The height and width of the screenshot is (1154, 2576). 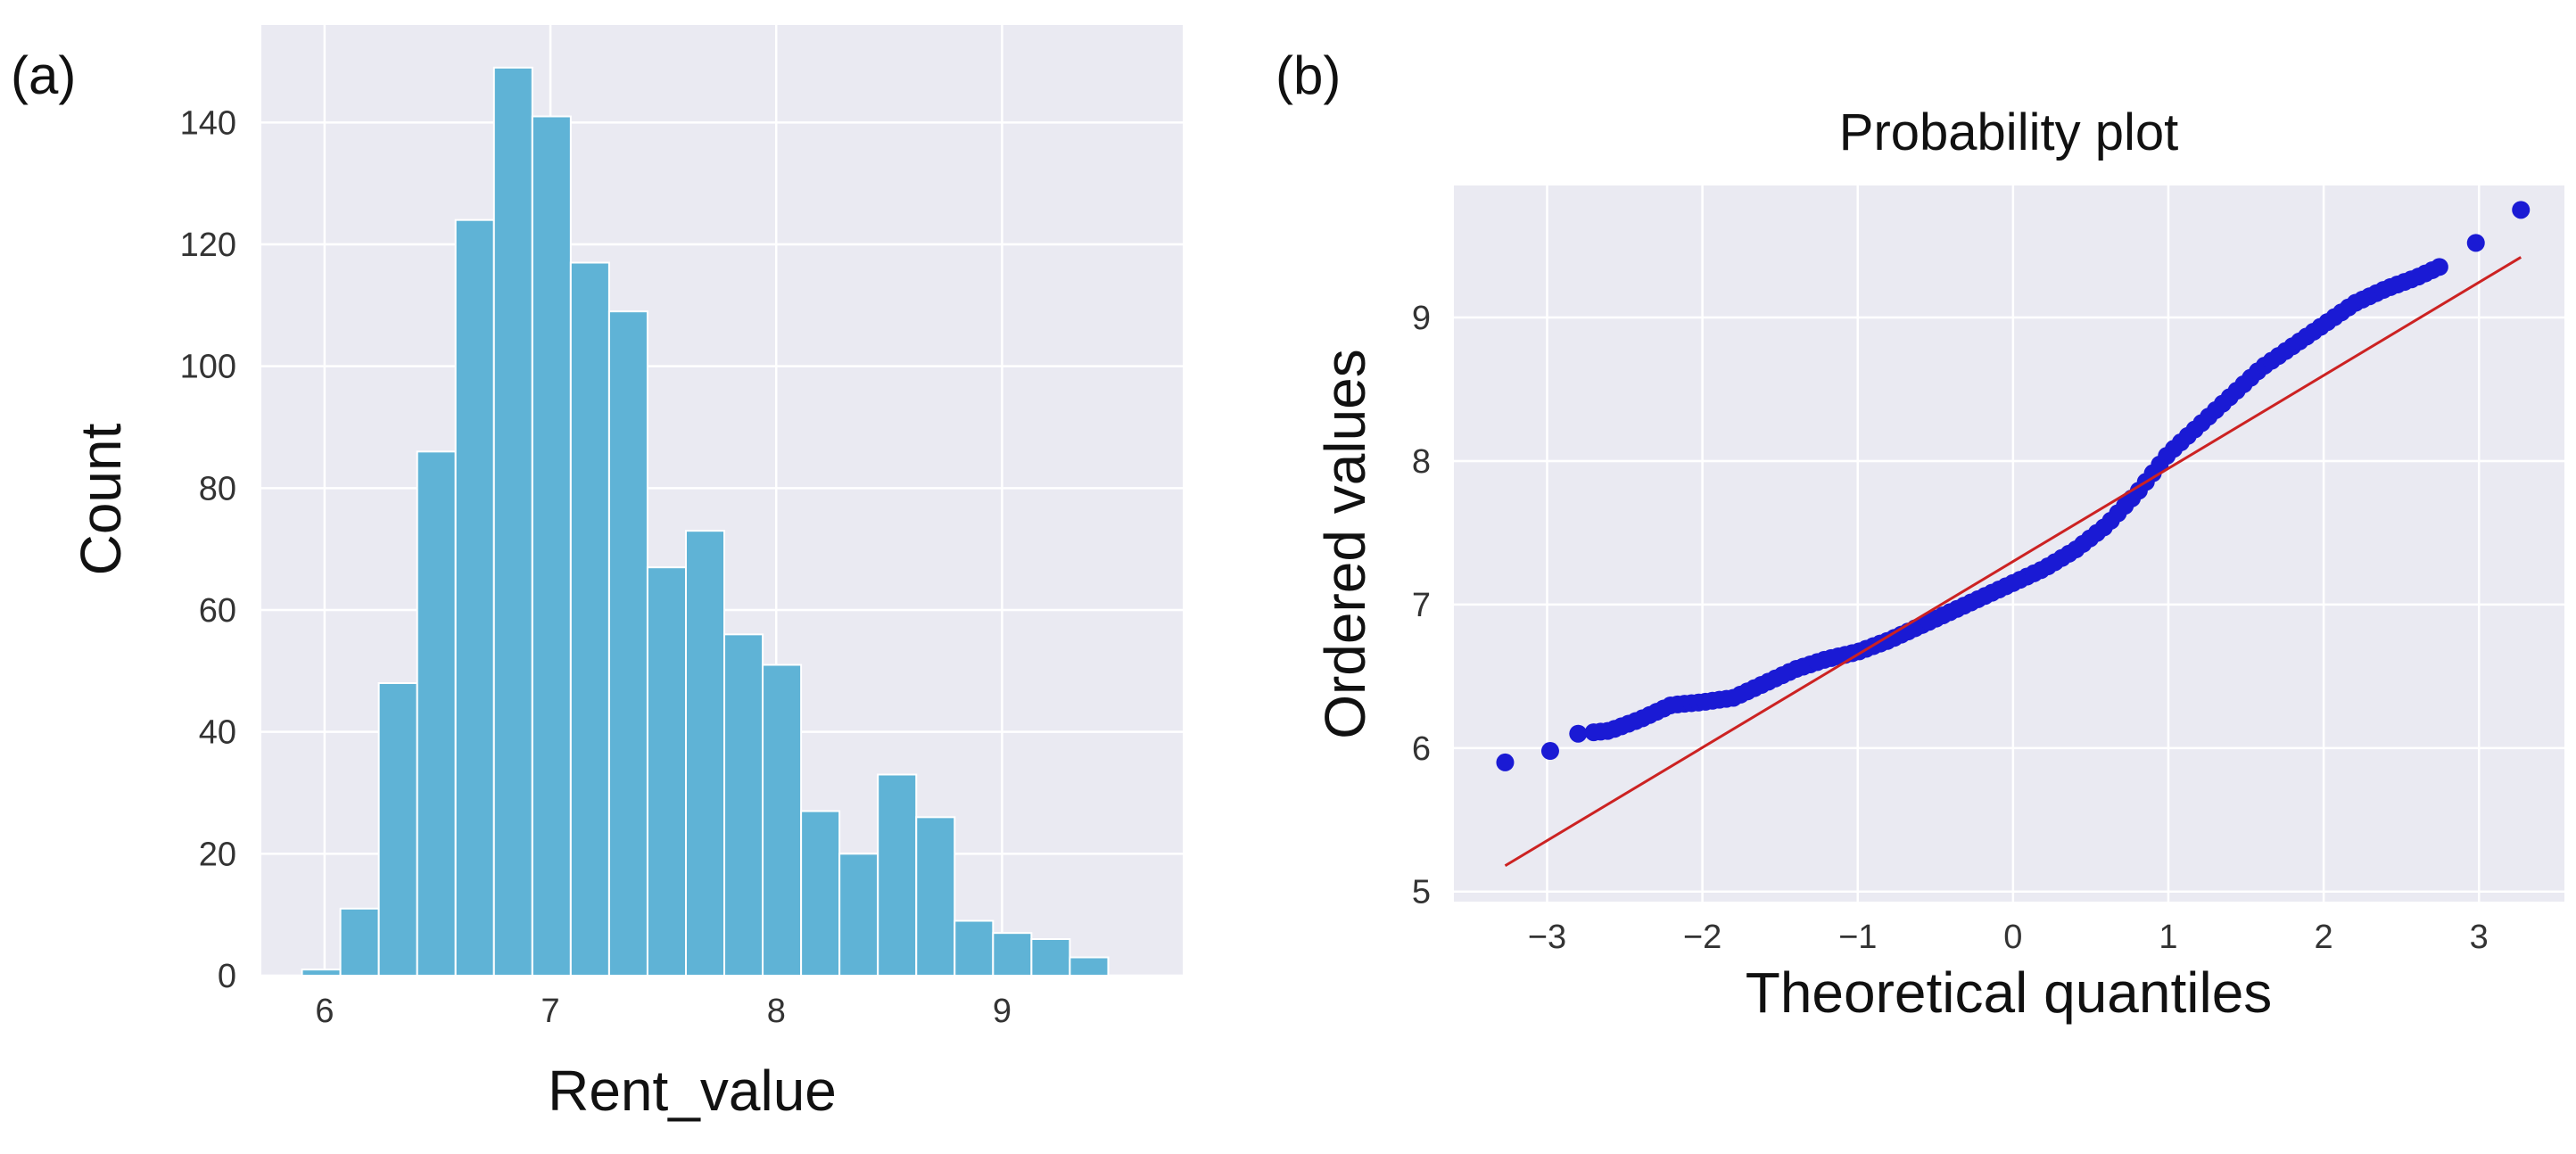 What do you see at coordinates (1857, 938) in the screenshot?
I see `probability-plot-x-tick-label: −1` at bounding box center [1857, 938].